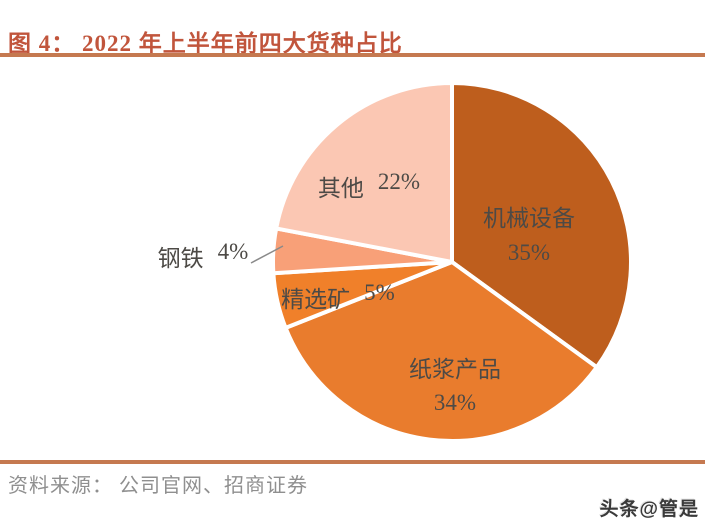 Image resolution: width=705 pixels, height=528 pixels. I want to click on figure-title: 图 4： 2022 年上半年前四大货种占比, so click(205, 43).